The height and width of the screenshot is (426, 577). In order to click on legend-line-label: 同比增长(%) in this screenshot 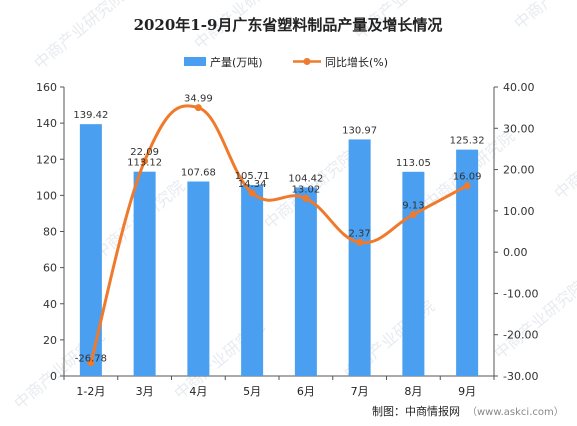, I will do `click(356, 62)`.